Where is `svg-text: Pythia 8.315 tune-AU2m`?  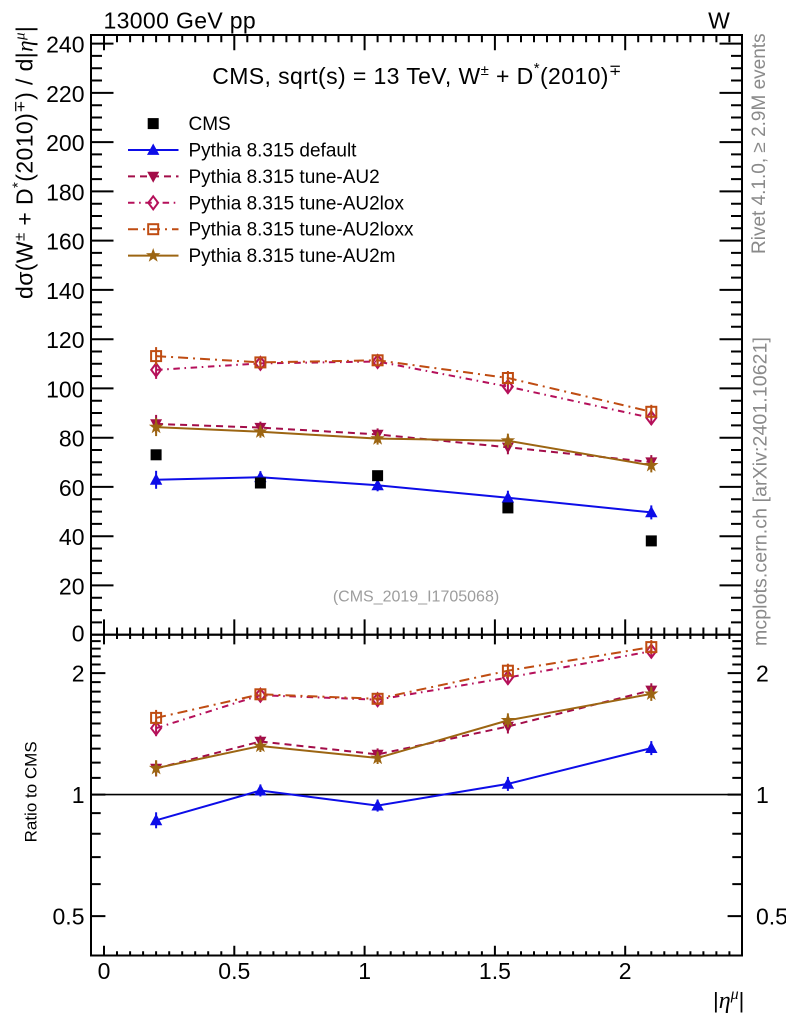 svg-text: Pythia 8.315 tune-AU2m is located at coordinates (292, 256).